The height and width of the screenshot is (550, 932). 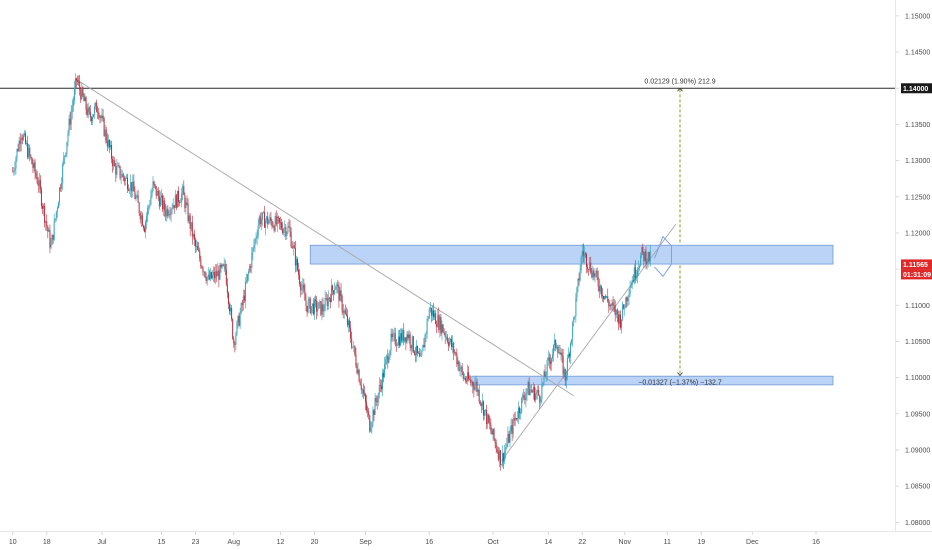 I want to click on resistance-zone, so click(x=571, y=254).